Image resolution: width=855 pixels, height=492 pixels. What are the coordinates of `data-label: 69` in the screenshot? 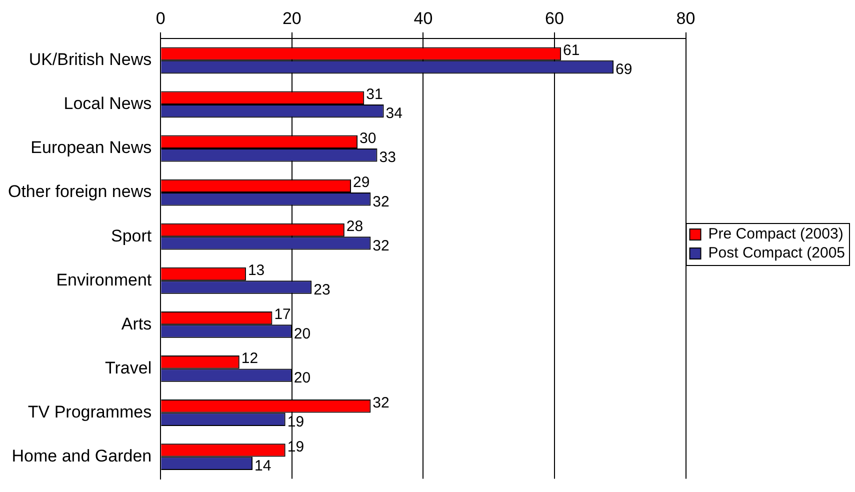 It's located at (624, 69).